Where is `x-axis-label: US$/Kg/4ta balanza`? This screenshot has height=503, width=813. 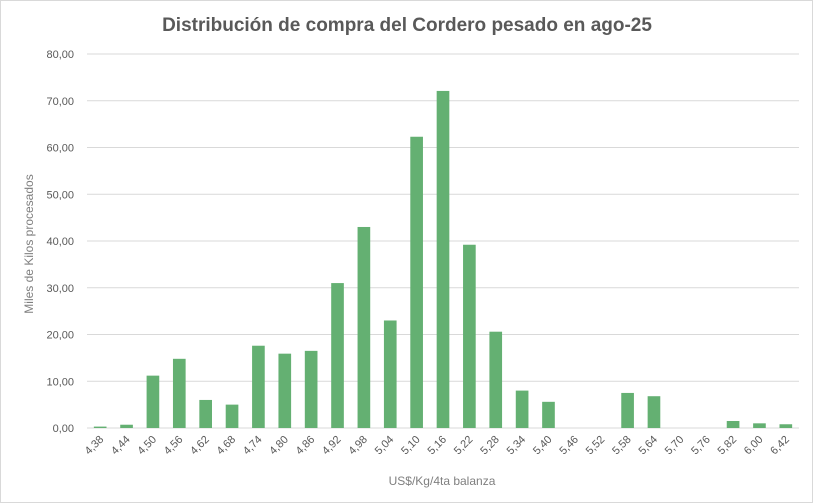
x-axis-label: US$/Kg/4ta balanza is located at coordinates (442, 481).